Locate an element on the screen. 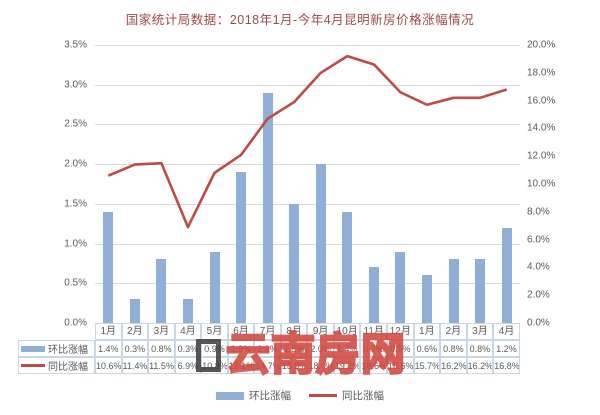 This screenshot has height=415, width=600. y-axis-tick-right: 14.0% is located at coordinates (541, 128).